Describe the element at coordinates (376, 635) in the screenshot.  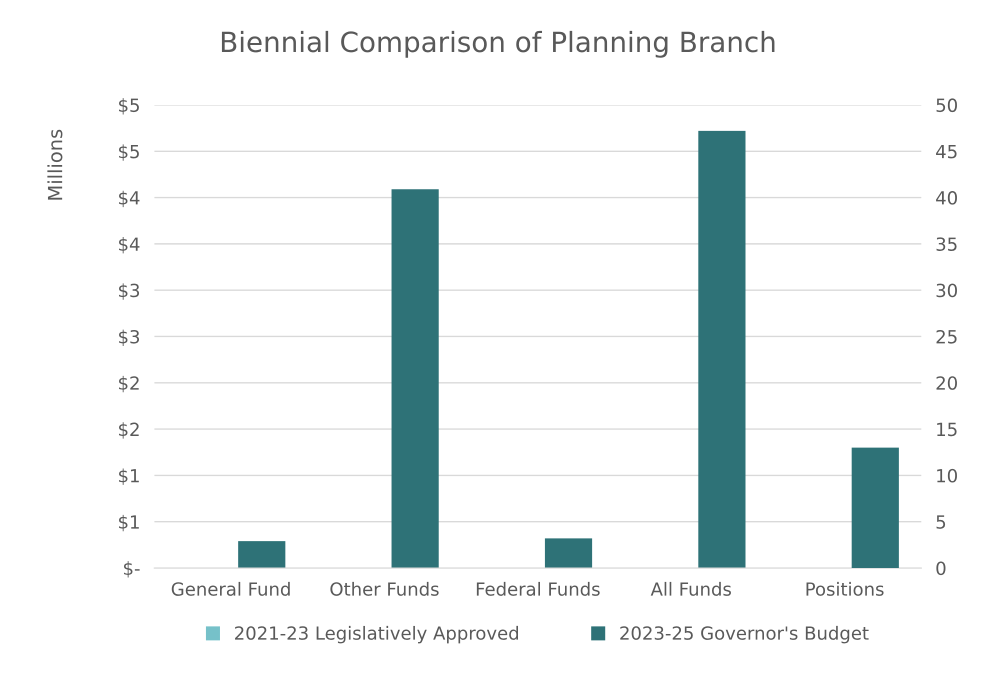
I see `legend-label: 2021-23 Legislatively Approved` at that location.